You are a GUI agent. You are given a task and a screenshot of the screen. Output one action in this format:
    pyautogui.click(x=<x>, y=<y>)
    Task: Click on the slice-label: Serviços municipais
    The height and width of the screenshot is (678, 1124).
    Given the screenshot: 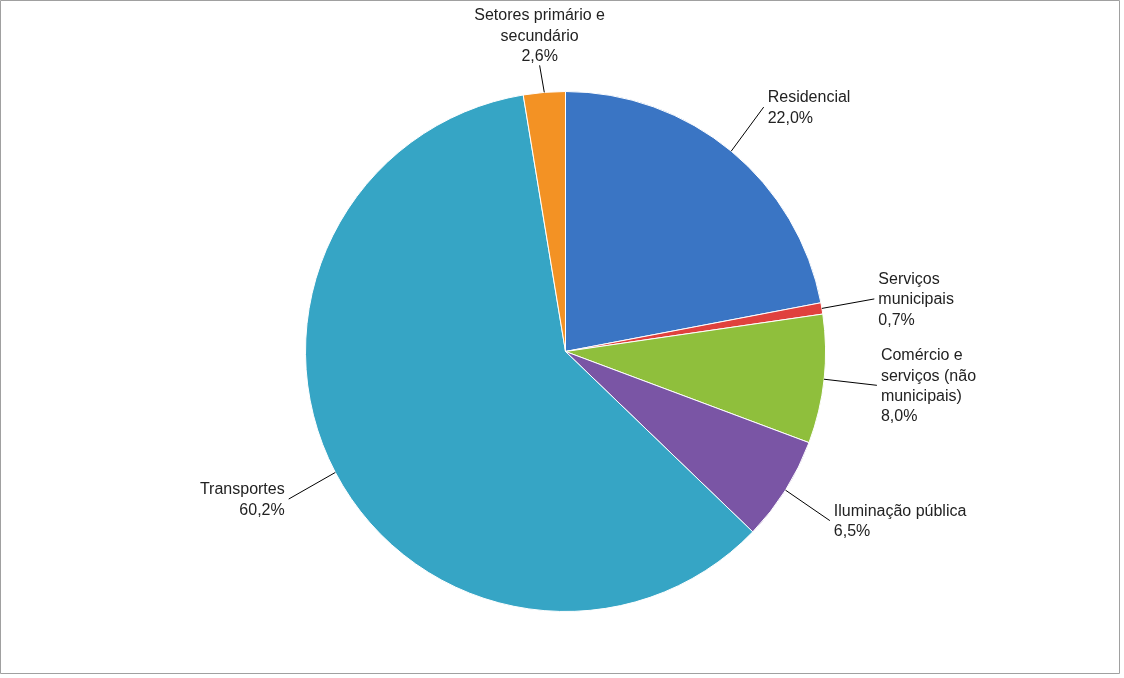 What is the action you would take?
    pyautogui.click(x=916, y=289)
    